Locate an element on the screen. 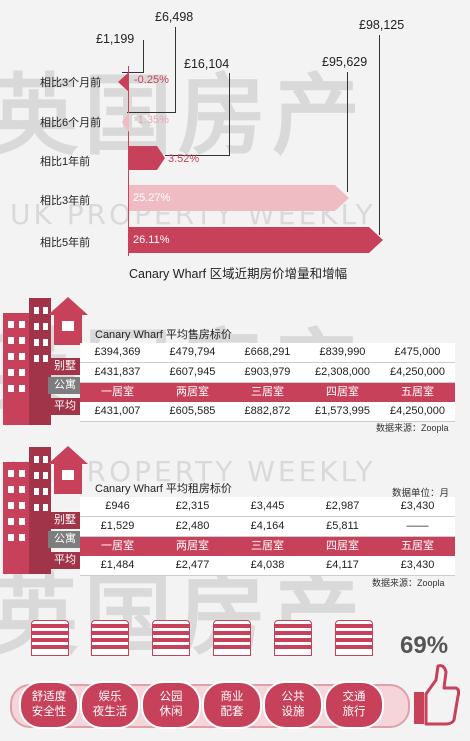 The width and height of the screenshot is (470, 741). amenity-public-facilities: 公共 设施 is located at coordinates (293, 705).